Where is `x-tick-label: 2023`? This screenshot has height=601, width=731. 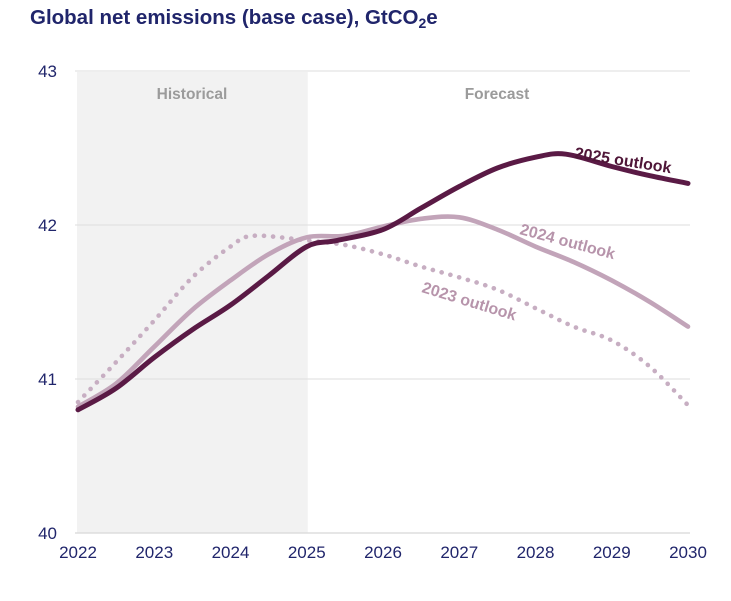 x-tick-label: 2023 is located at coordinates (154, 552).